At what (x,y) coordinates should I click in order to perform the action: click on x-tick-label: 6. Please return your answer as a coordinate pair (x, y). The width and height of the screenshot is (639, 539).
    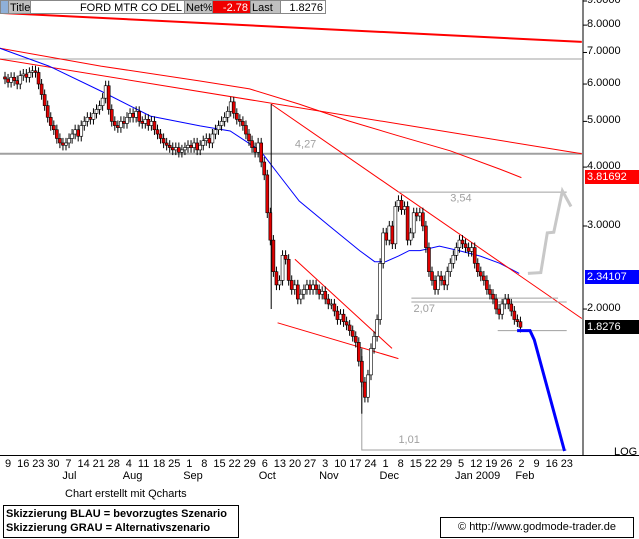
    Looking at the image, I should click on (264, 464).